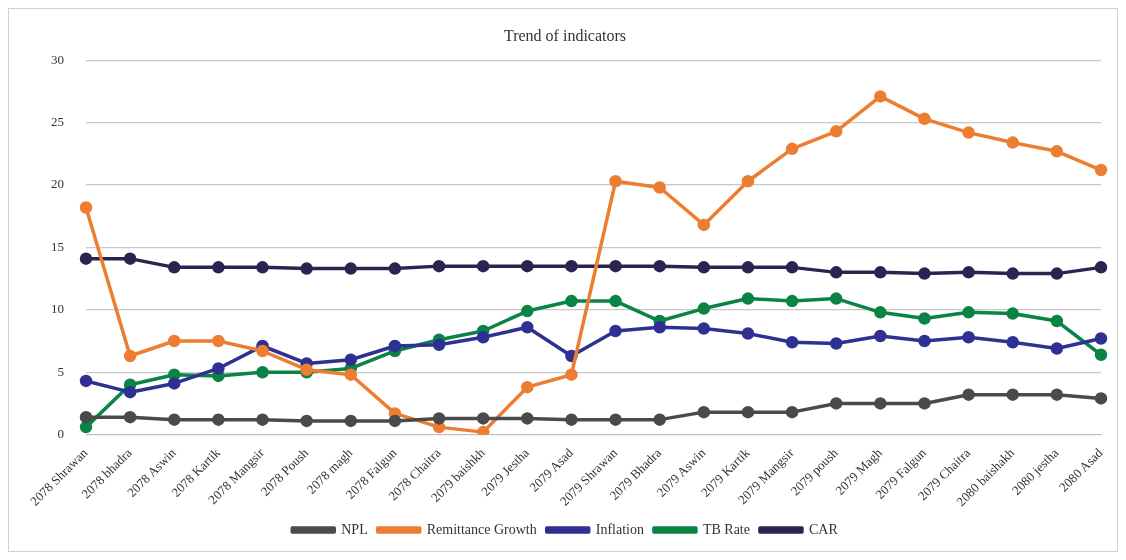 The image size is (1126, 560). Describe the element at coordinates (619, 529) in the screenshot. I see `legend-label: Inflation` at that location.